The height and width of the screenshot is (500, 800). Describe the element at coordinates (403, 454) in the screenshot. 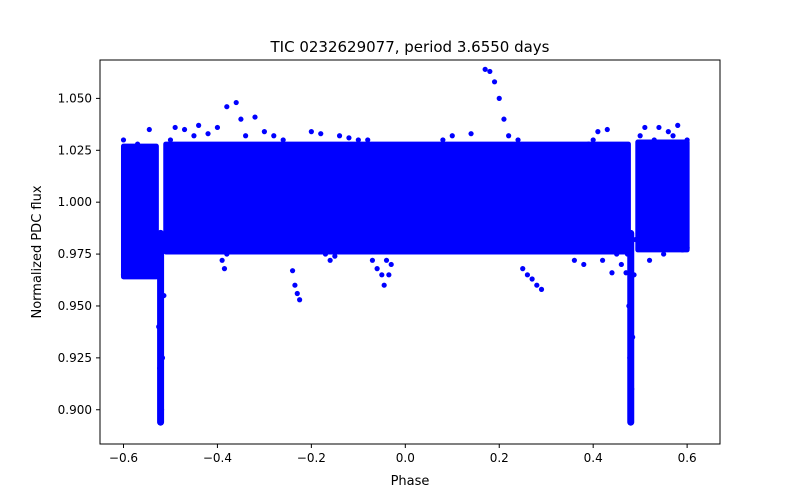

I see `x-axis-ticks: −0.6 −0.4 −0.2 0.0 0.2 0.4 0.6` at that location.